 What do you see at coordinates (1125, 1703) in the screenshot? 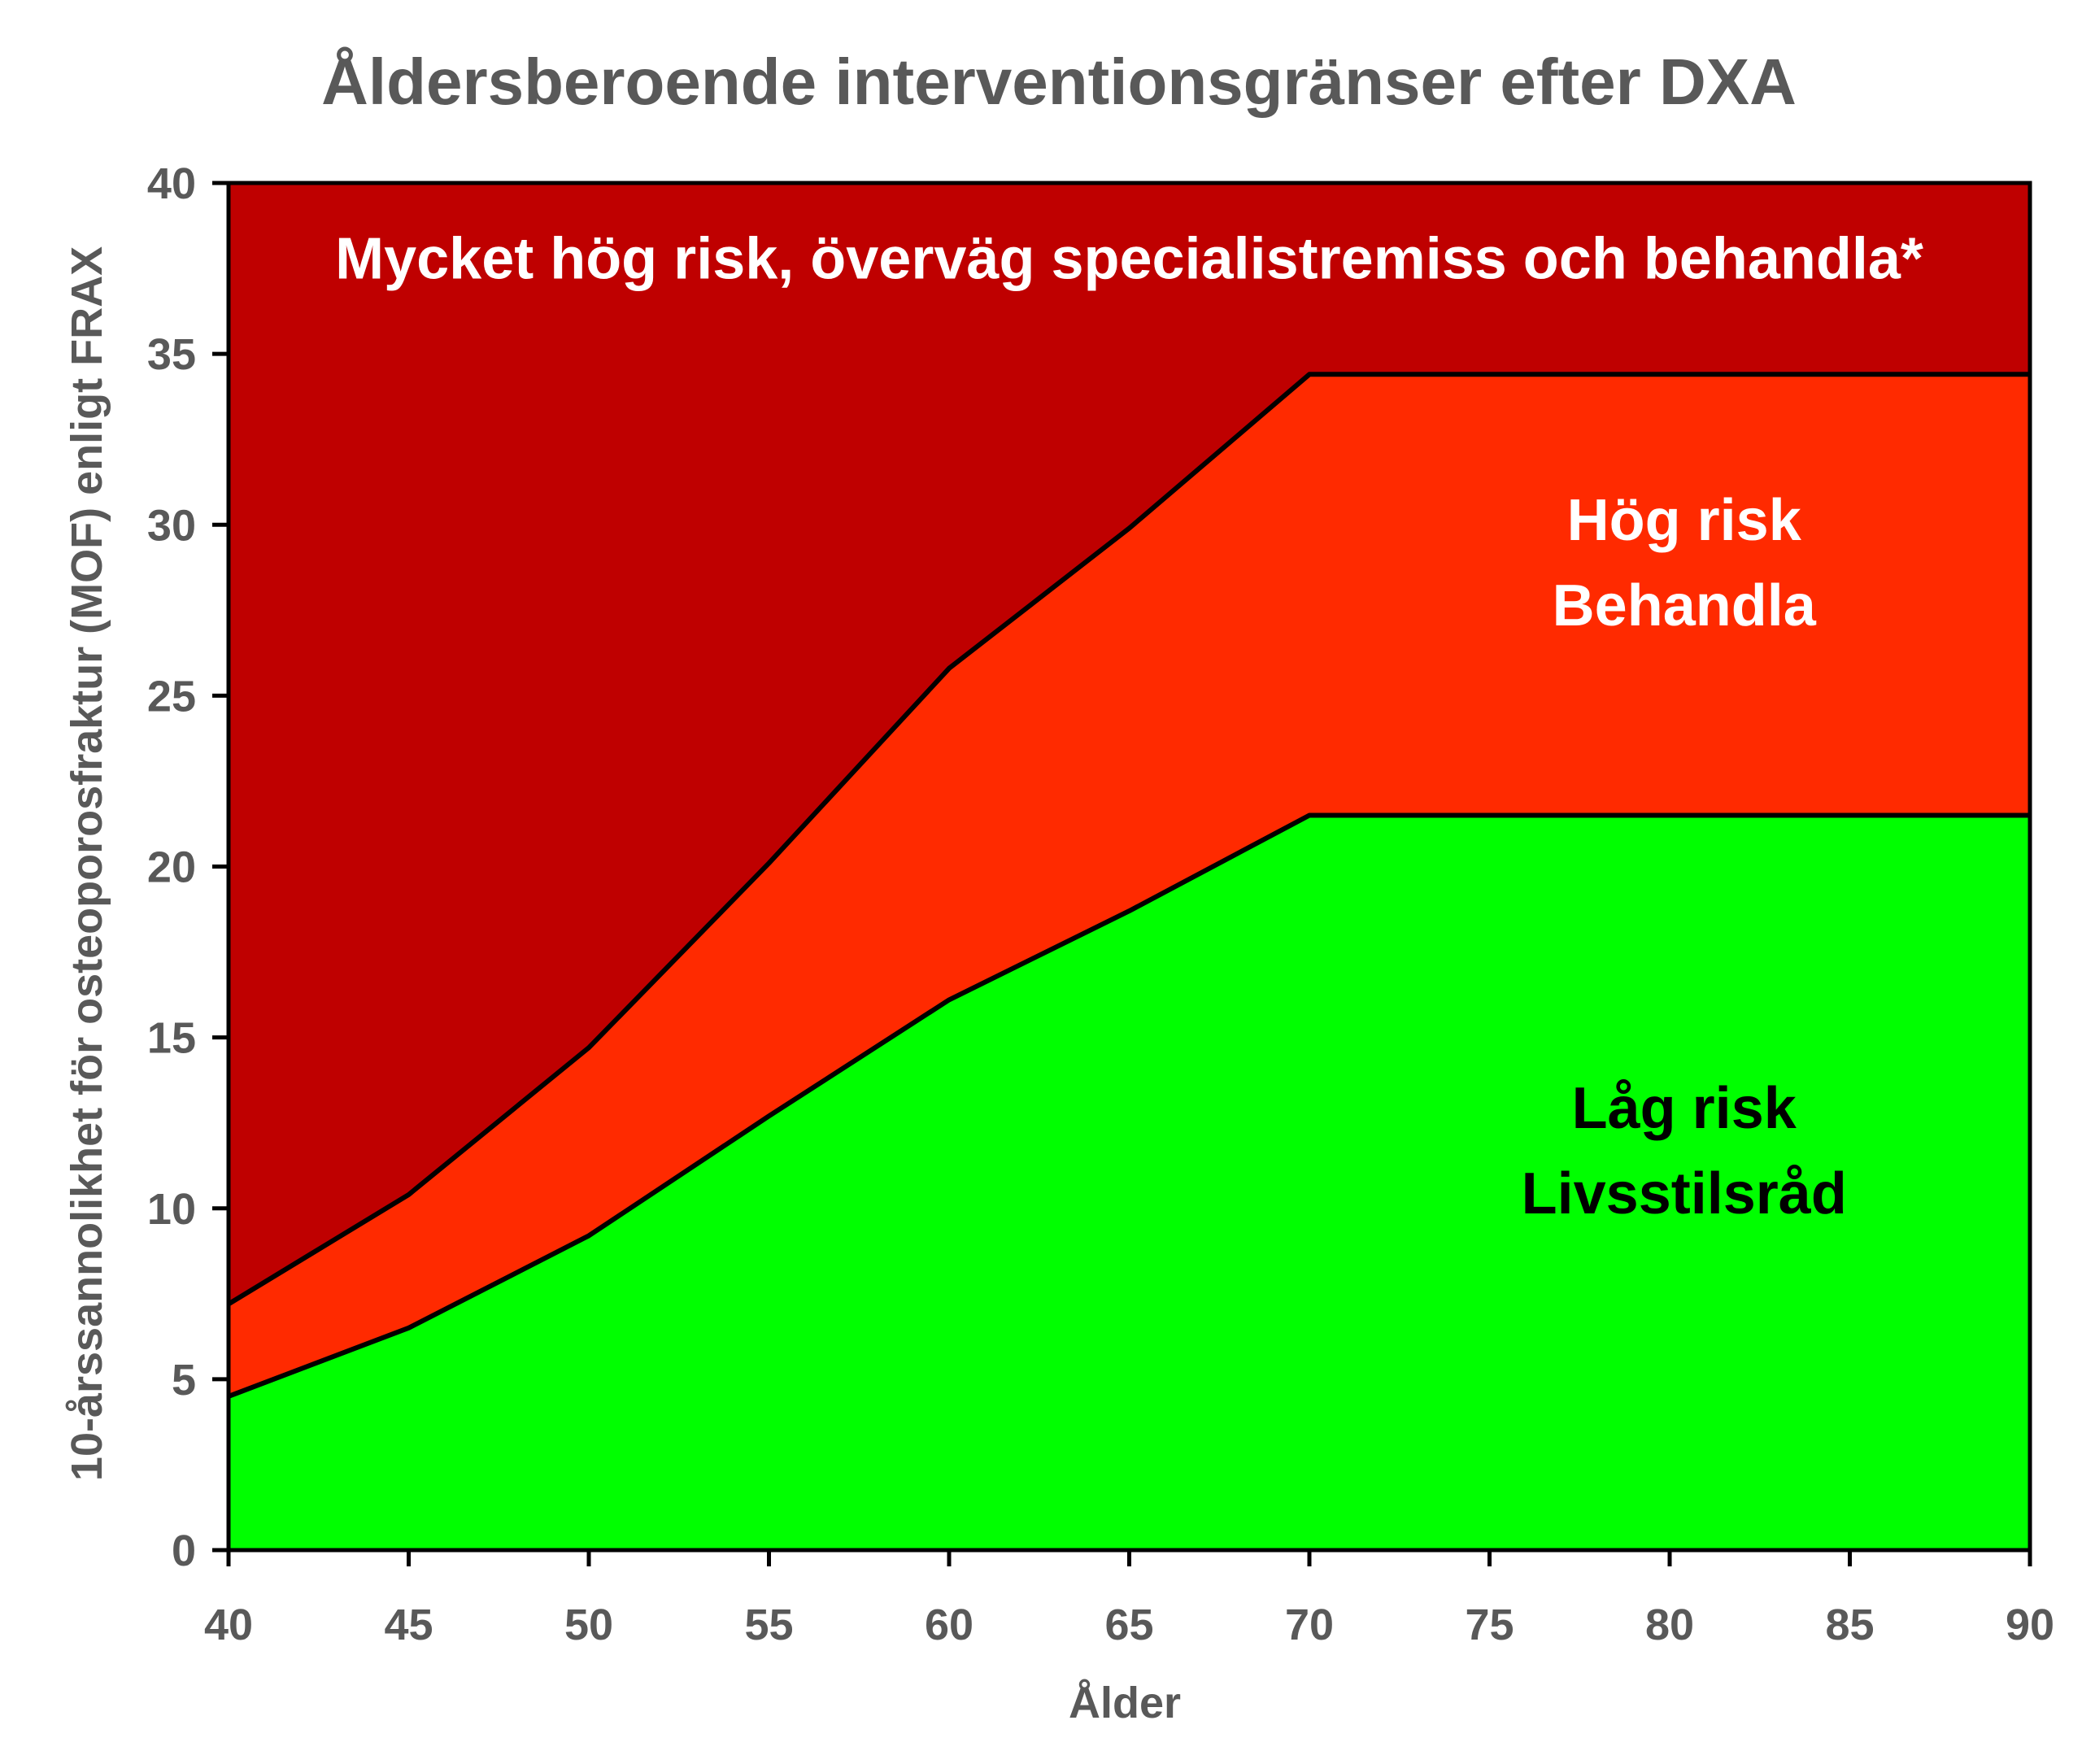
I see `x-axis-label: Ålder` at bounding box center [1125, 1703].